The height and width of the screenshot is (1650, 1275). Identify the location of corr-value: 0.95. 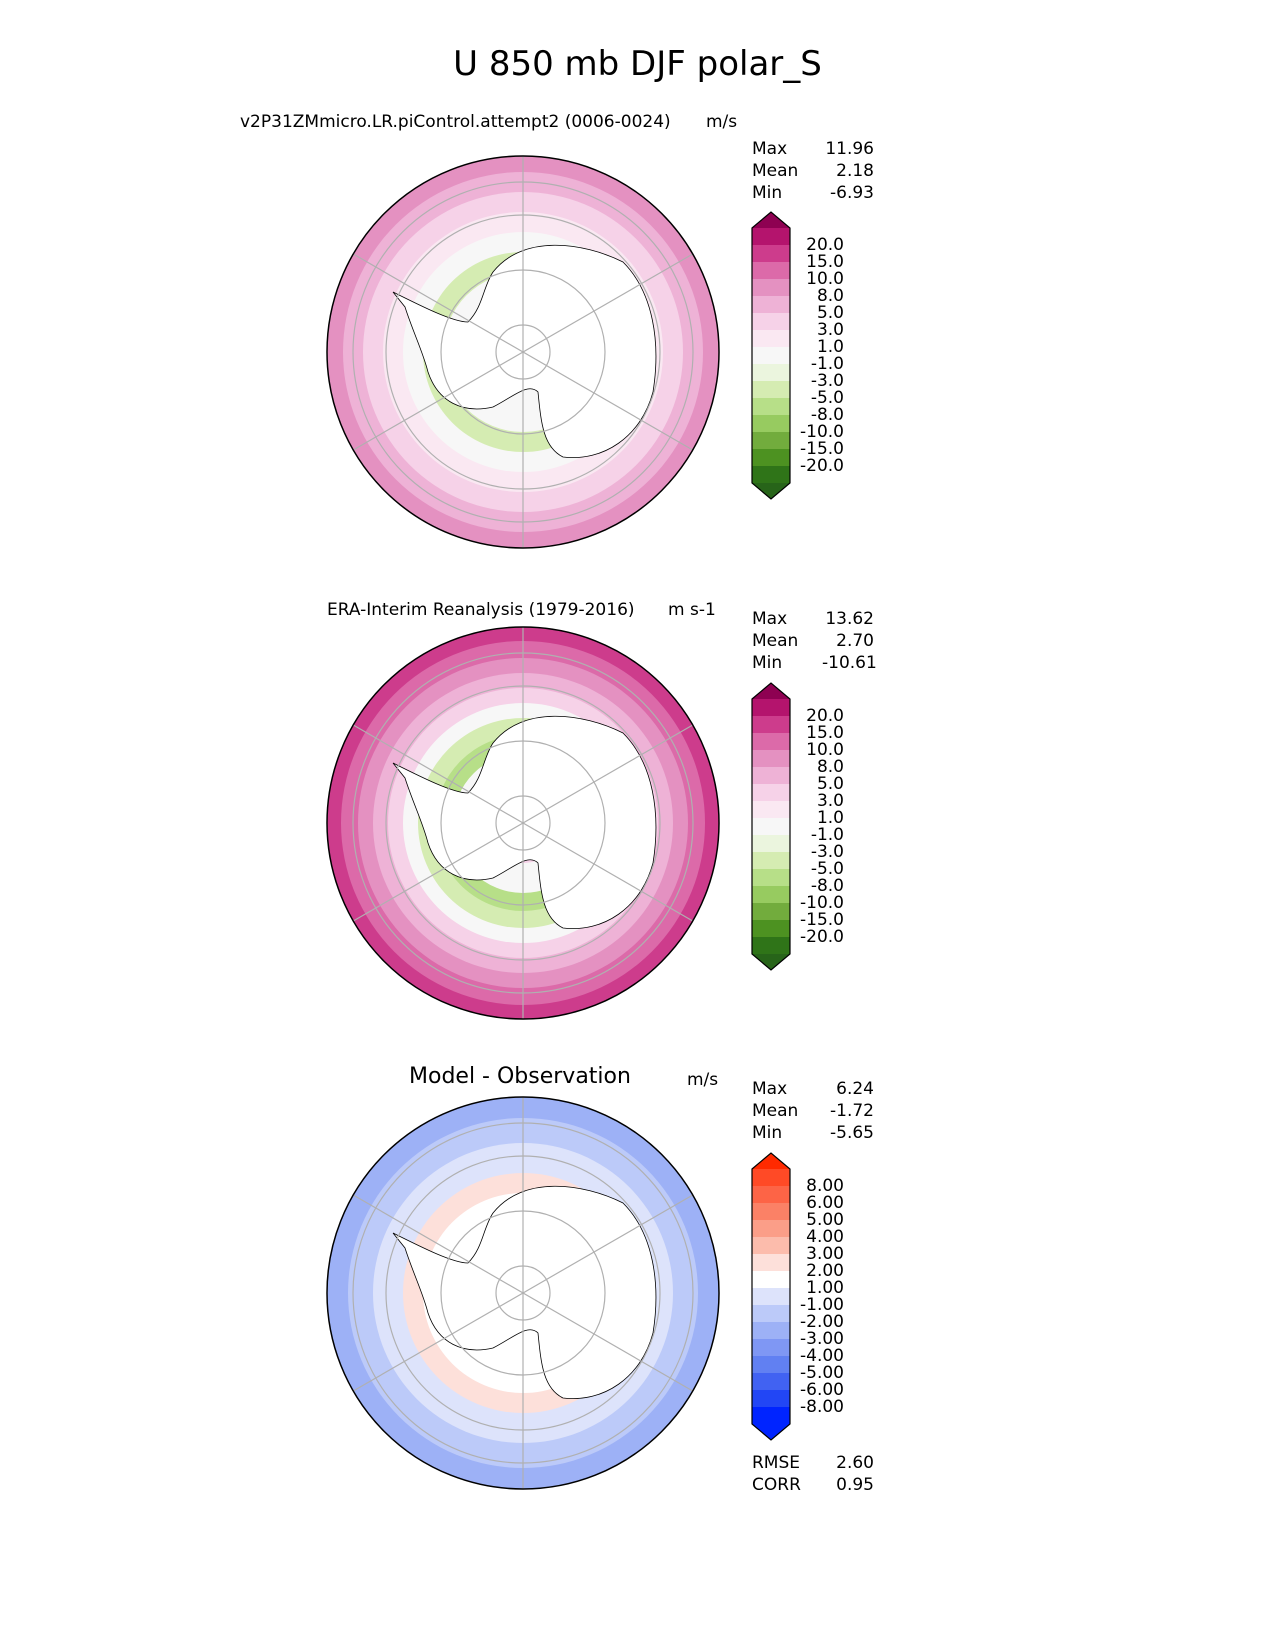
(855, 1485).